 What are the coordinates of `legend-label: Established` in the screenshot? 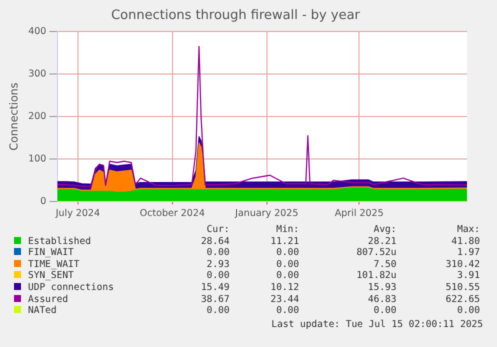 It's located at (59, 242).